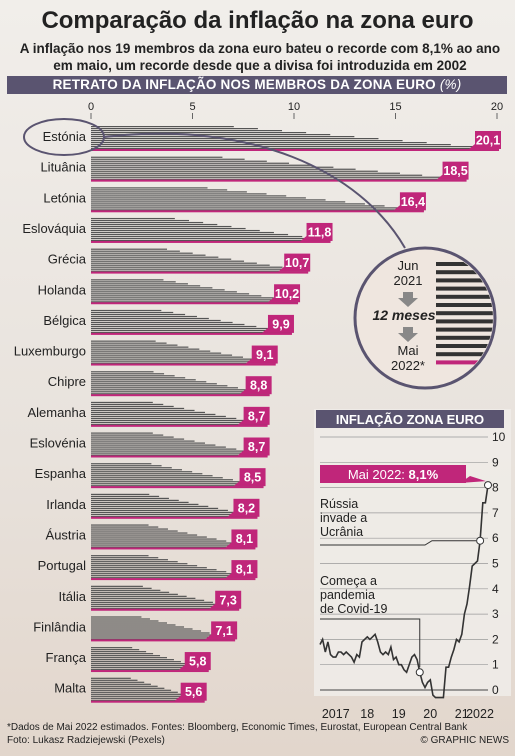  What do you see at coordinates (73, 596) in the screenshot?
I see `country-label: Itália` at bounding box center [73, 596].